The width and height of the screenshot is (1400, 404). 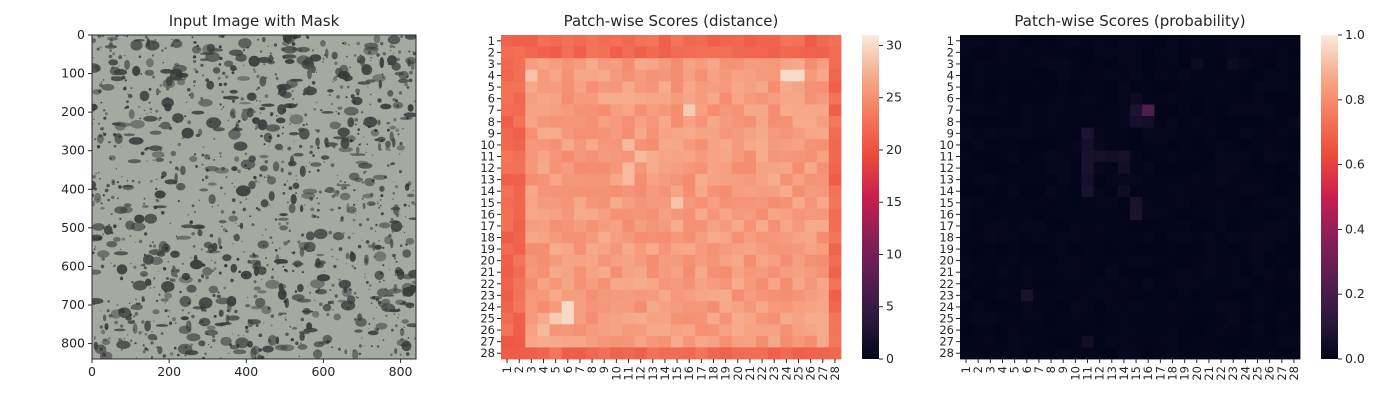 I want to click on x-tick-label: 21, so click(x=1209, y=373).